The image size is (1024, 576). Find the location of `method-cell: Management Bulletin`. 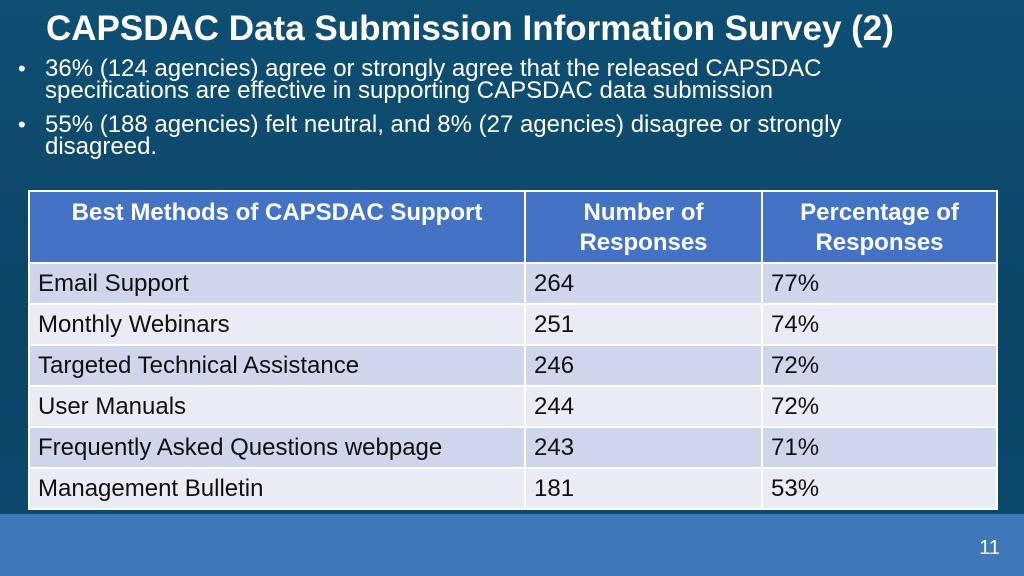

method-cell: Management Bulletin is located at coordinates (277, 488).